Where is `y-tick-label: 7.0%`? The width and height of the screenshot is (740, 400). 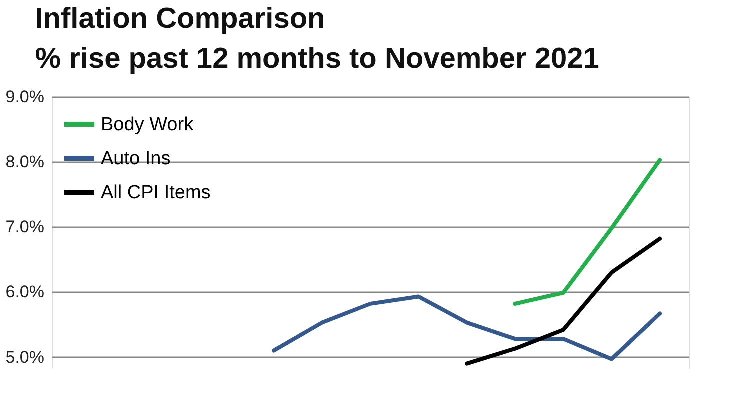
y-tick-label: 7.0% is located at coordinates (25, 227).